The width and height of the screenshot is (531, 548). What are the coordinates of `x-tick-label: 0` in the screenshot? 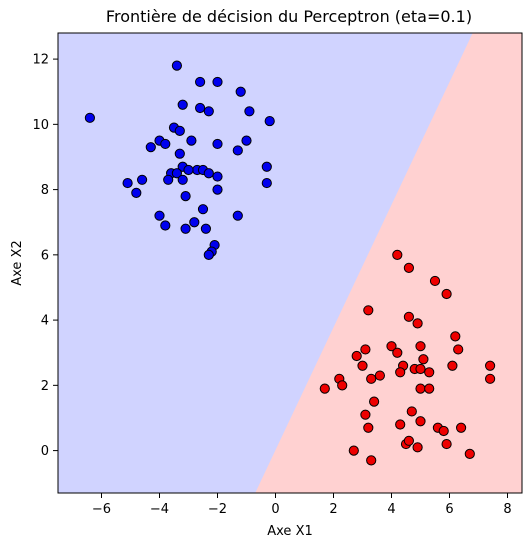 It's located at (275, 509).